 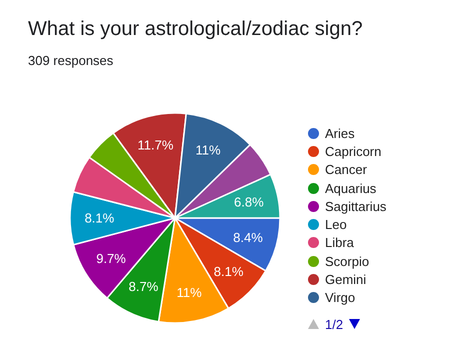 What do you see at coordinates (111, 258) in the screenshot?
I see `data-label: 9.7%` at bounding box center [111, 258].